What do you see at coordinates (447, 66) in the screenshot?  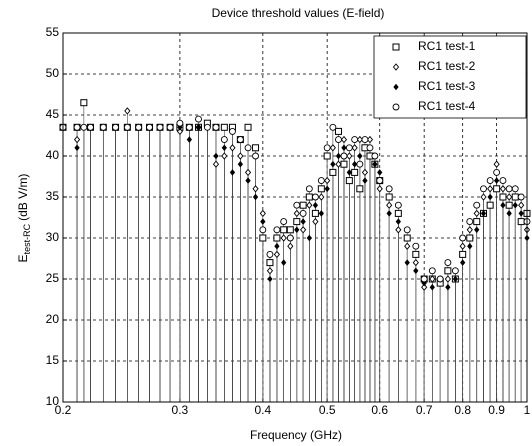 I see `legend-label: RC1 test-2` at bounding box center [447, 66].